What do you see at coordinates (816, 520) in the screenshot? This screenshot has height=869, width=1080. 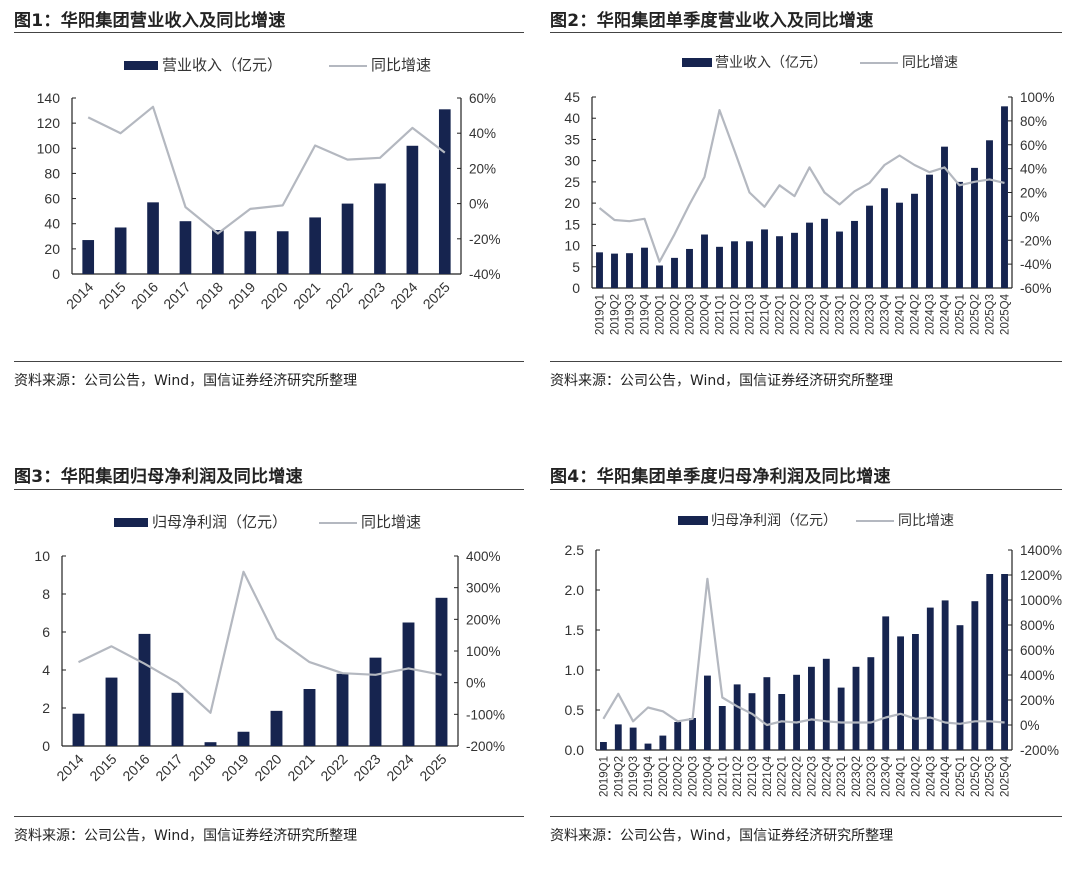 I see `legend: 归母净利润（亿元） 同比增速` at bounding box center [816, 520].